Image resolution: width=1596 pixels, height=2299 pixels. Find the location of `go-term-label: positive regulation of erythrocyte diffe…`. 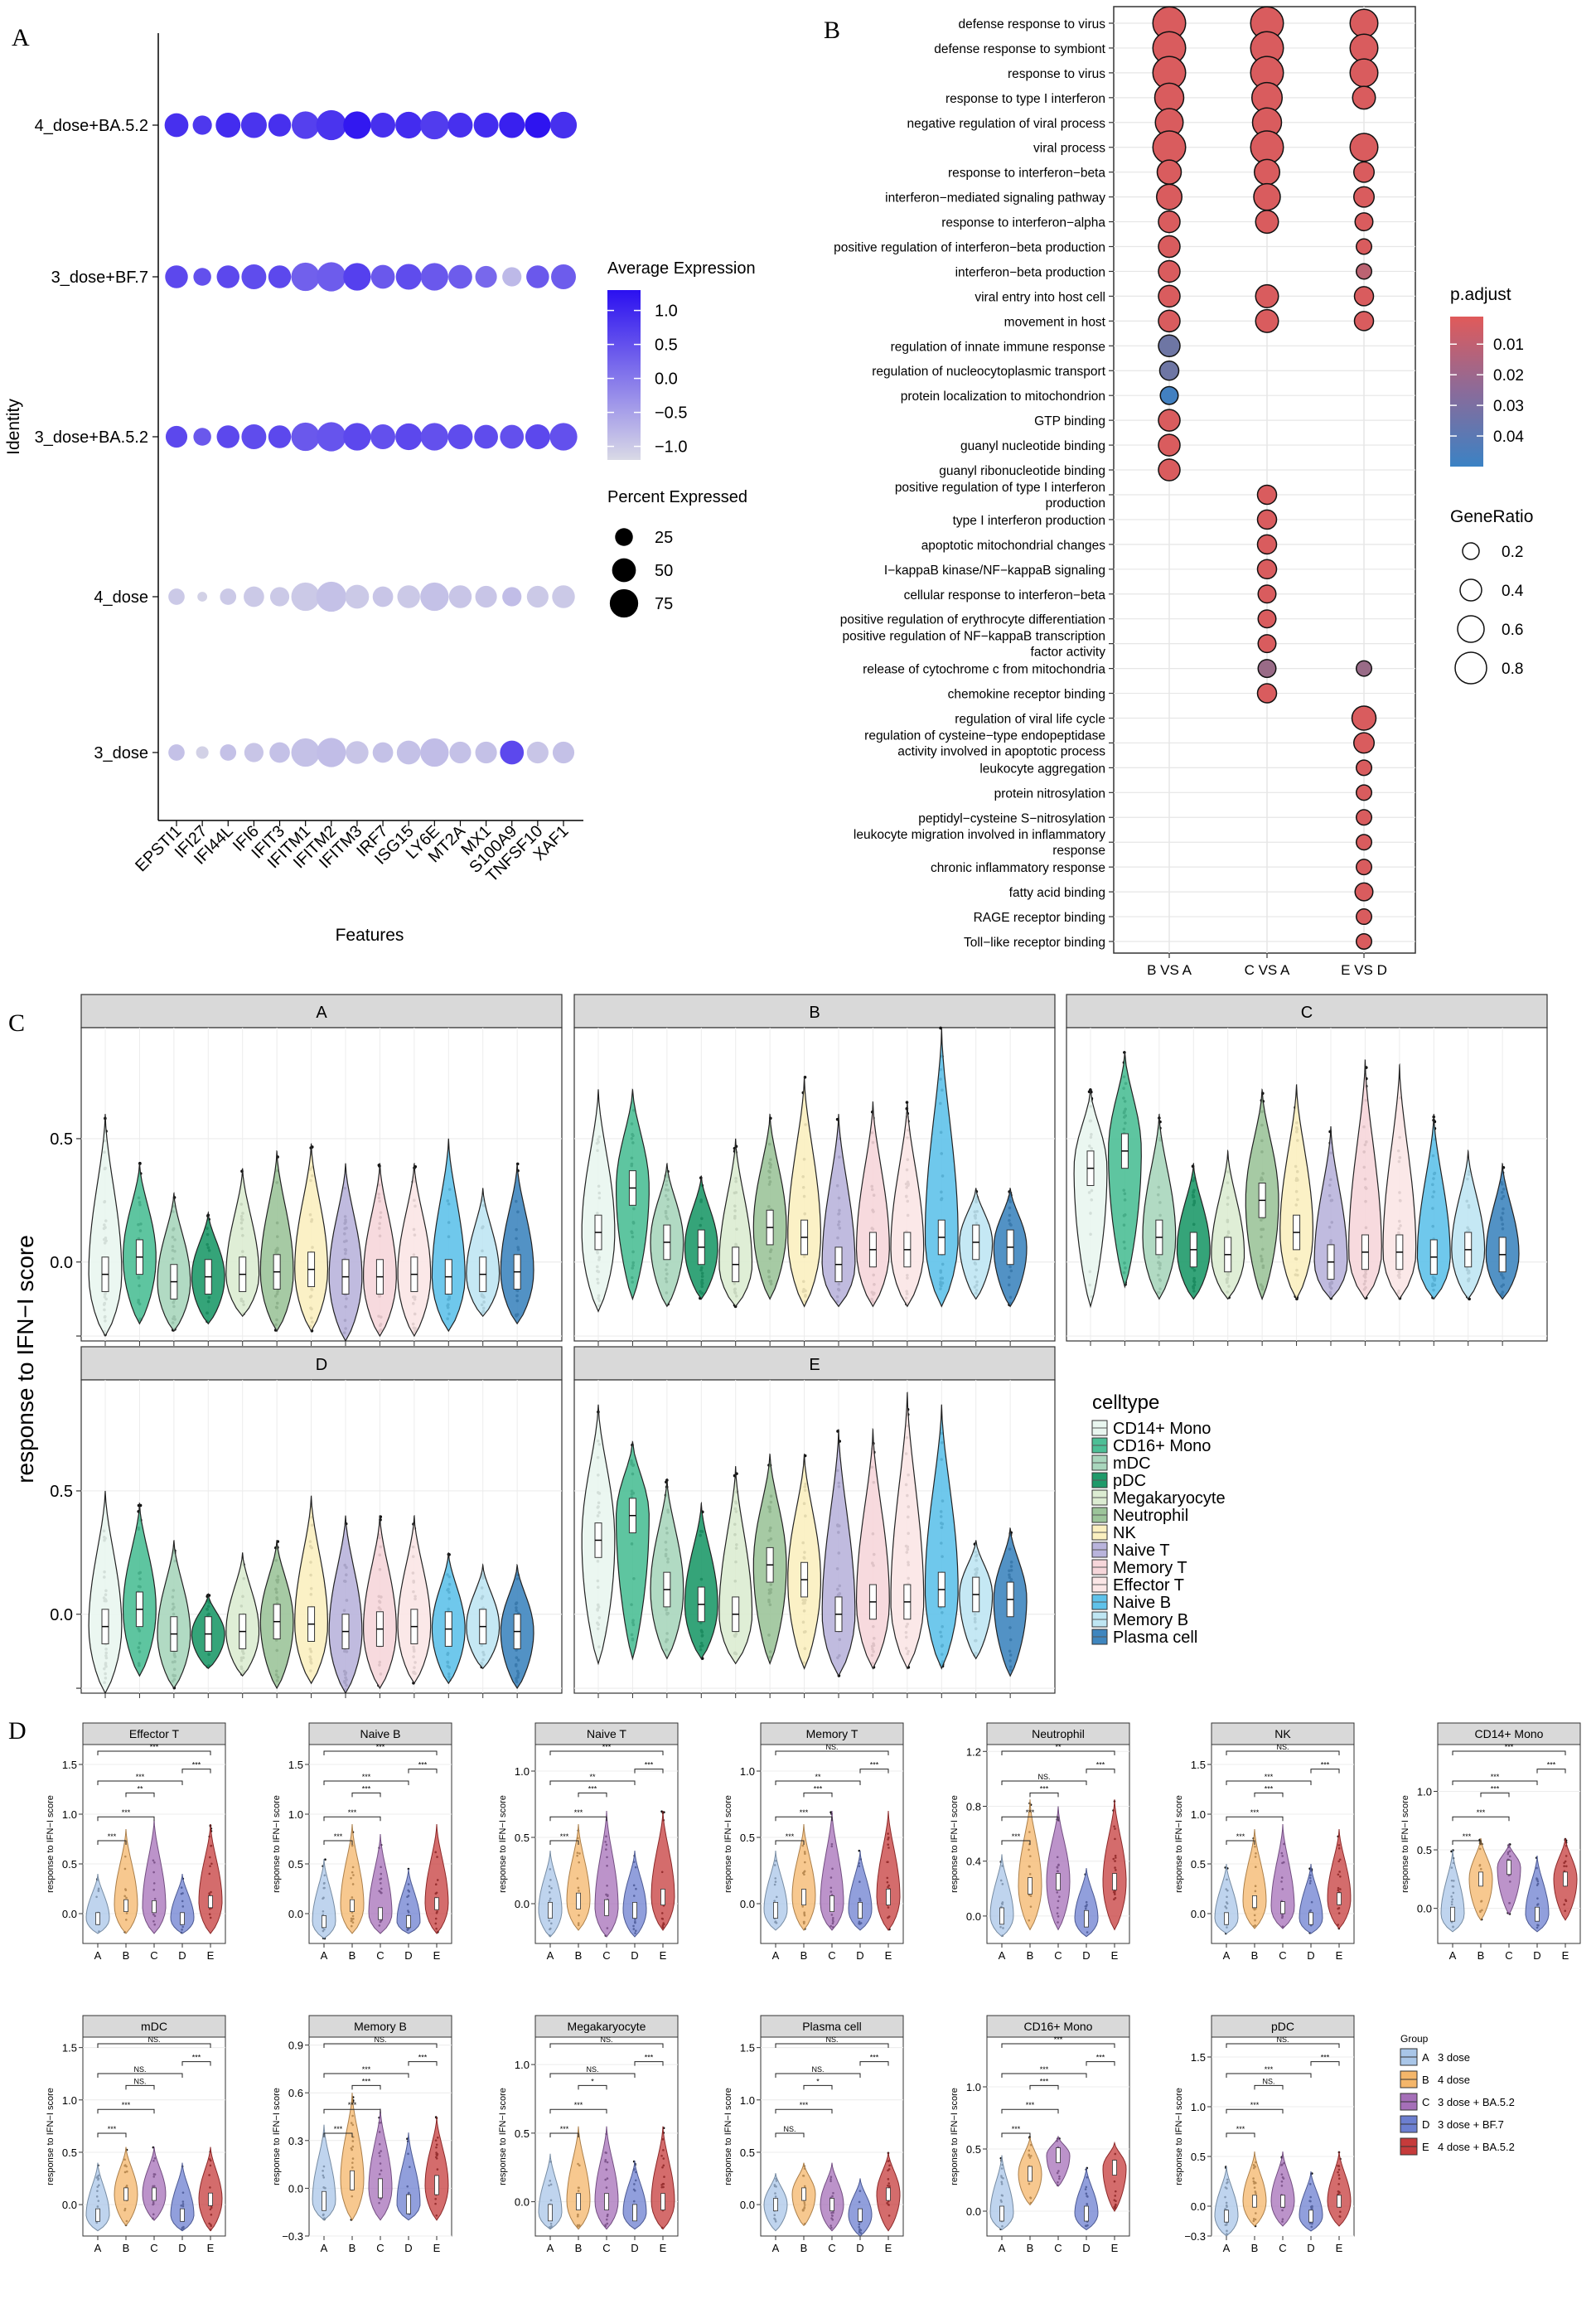

go-term-label: positive regulation of erythrocyte diffe… is located at coordinates (972, 620).